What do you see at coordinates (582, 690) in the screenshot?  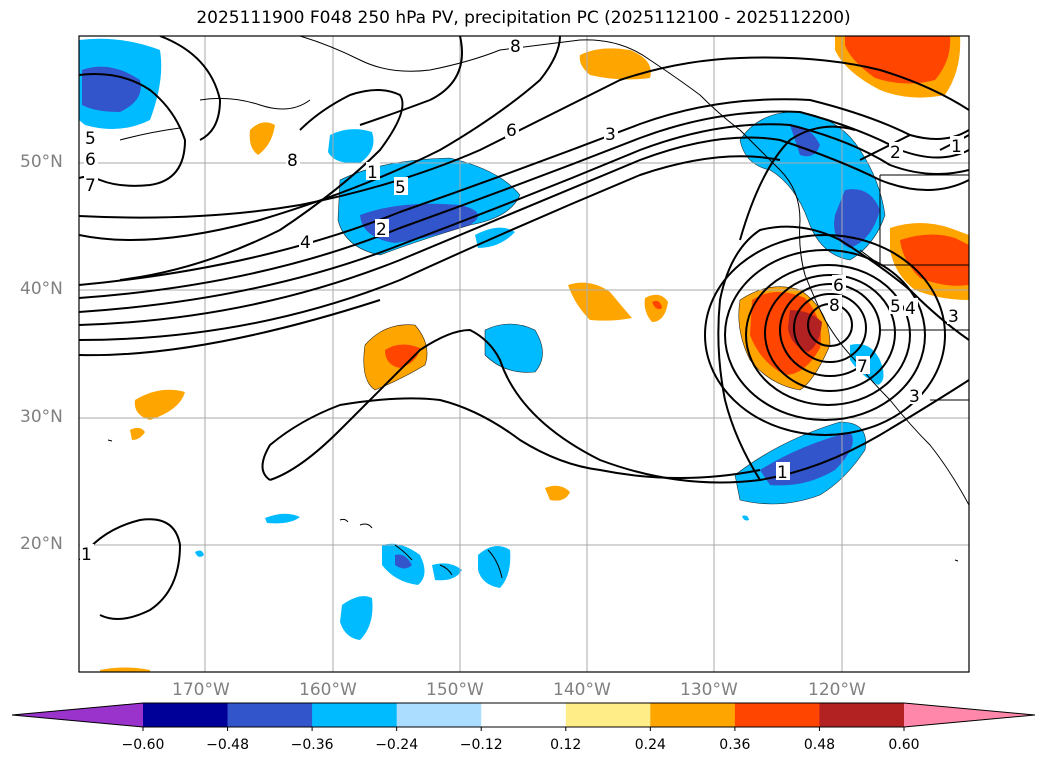 I see `lon-label: 140°W` at bounding box center [582, 690].